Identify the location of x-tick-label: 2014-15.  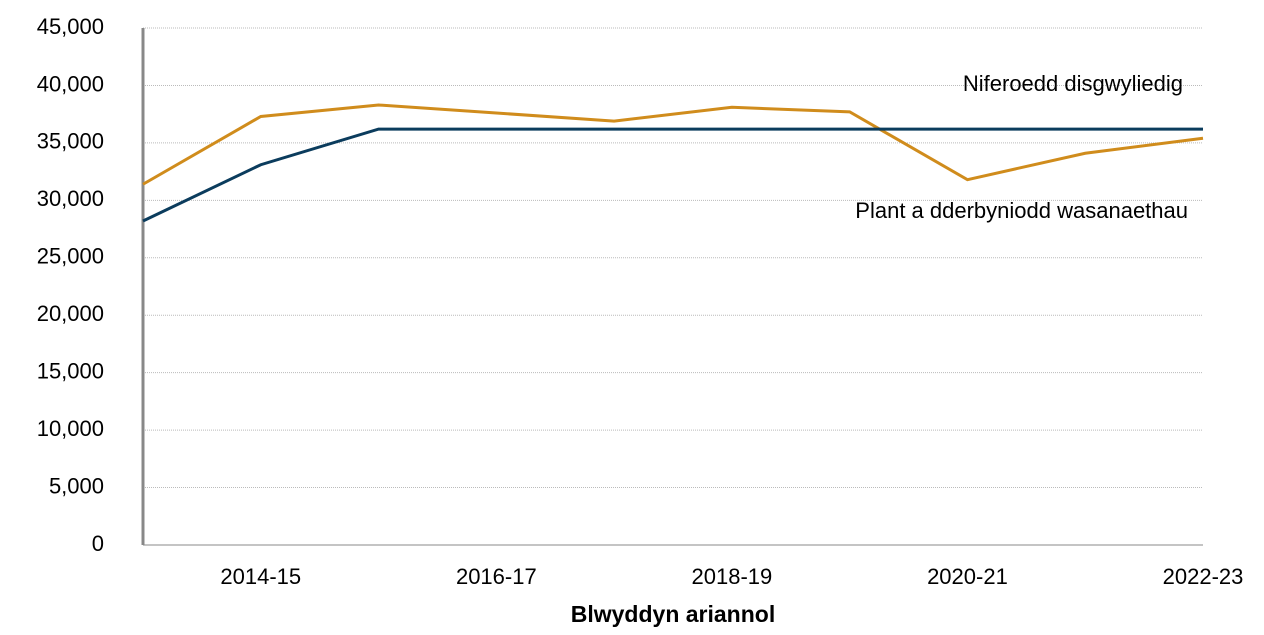
(260, 576).